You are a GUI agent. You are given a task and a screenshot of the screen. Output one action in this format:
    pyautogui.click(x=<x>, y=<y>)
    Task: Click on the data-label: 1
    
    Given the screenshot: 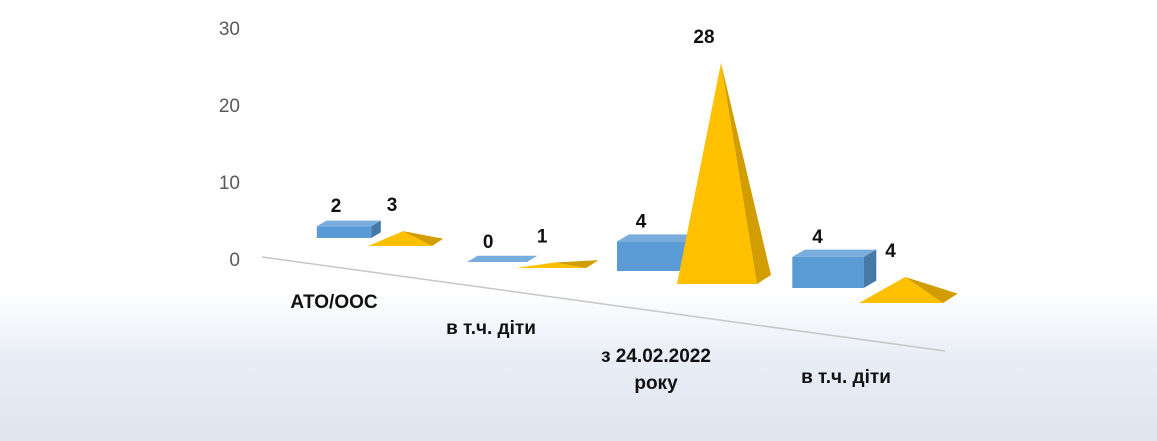 What is the action you would take?
    pyautogui.click(x=542, y=237)
    